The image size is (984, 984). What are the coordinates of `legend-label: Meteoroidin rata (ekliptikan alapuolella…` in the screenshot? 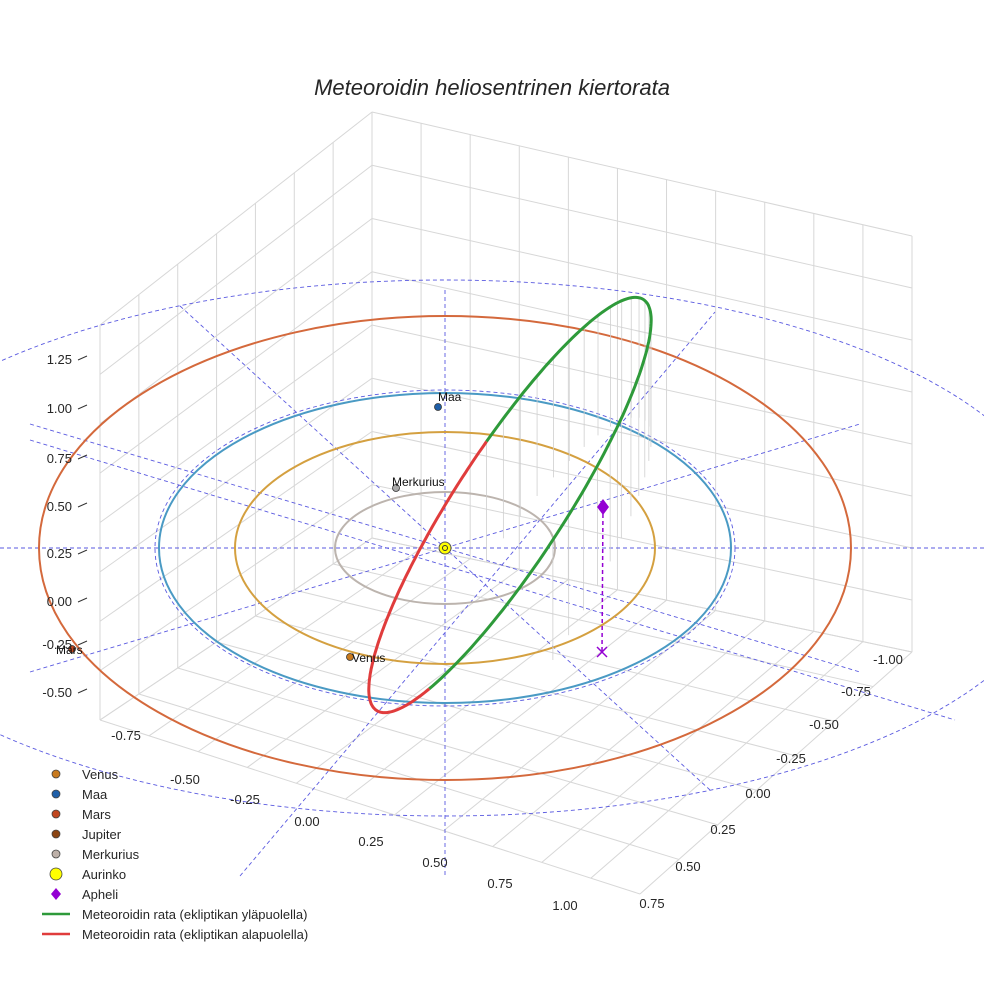 It's located at (195, 934).